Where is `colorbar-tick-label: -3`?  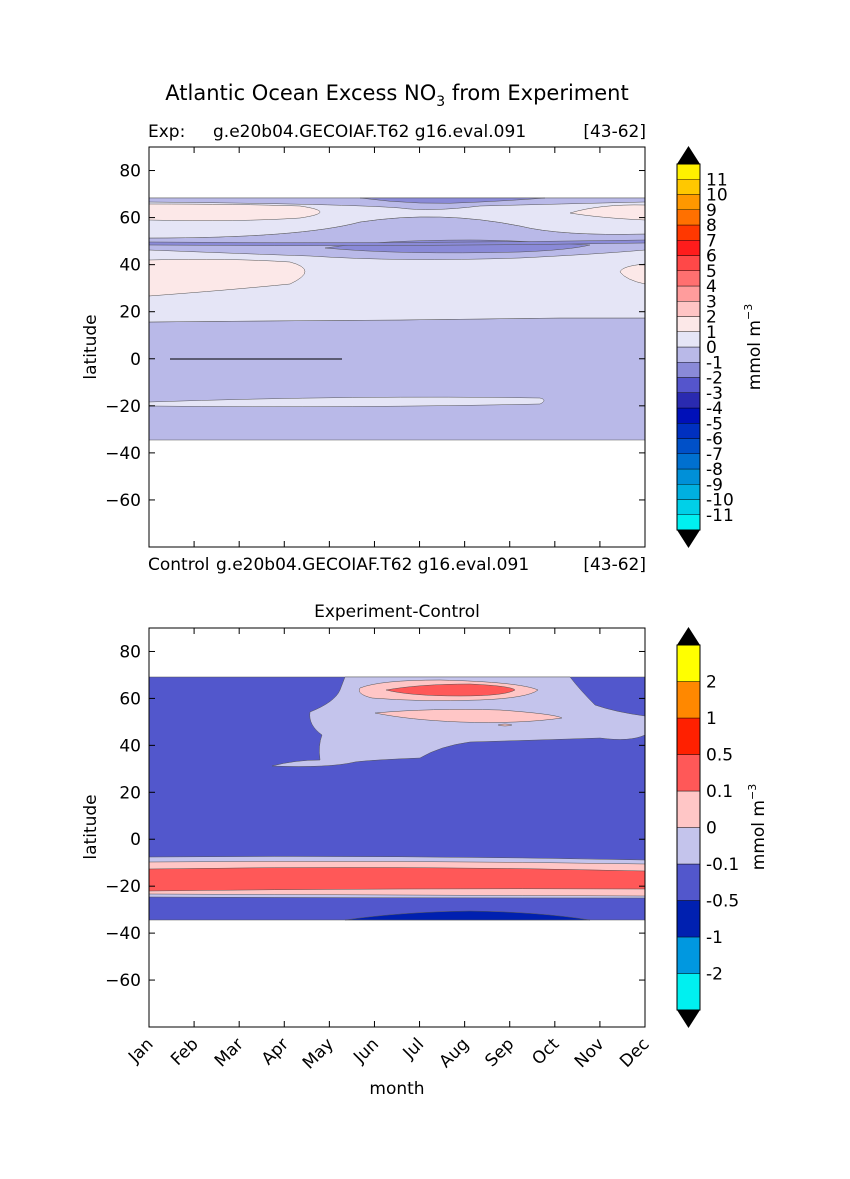
colorbar-tick-label: -3 is located at coordinates (714, 394).